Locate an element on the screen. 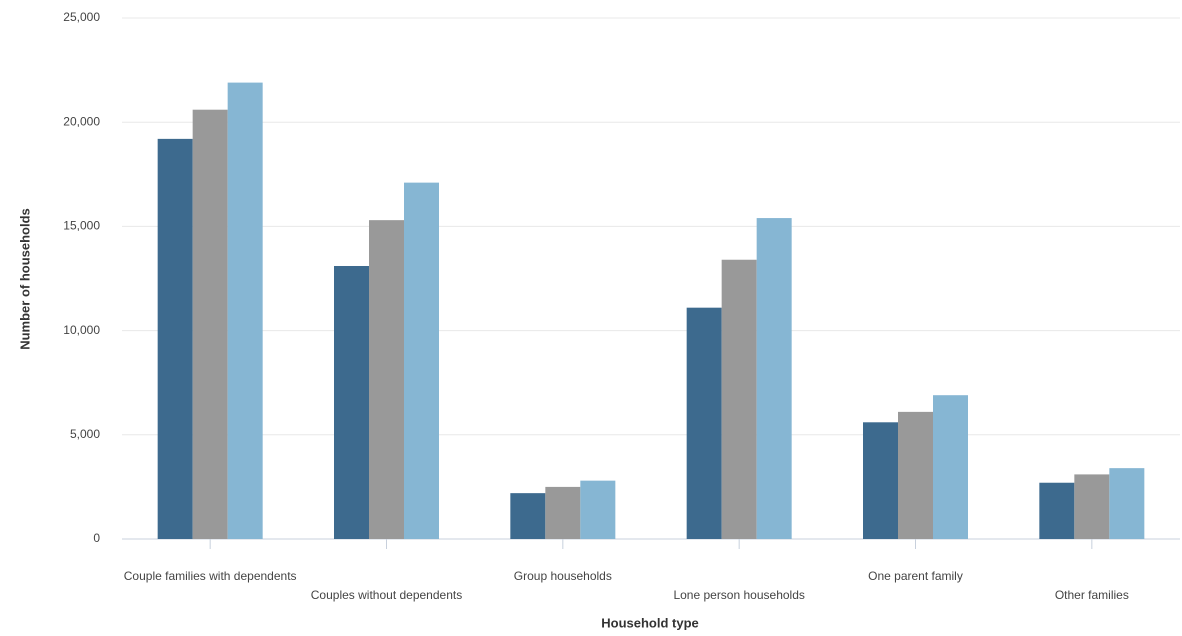 The width and height of the screenshot is (1182, 636). x-tick-label: Other families is located at coordinates (1092, 595).